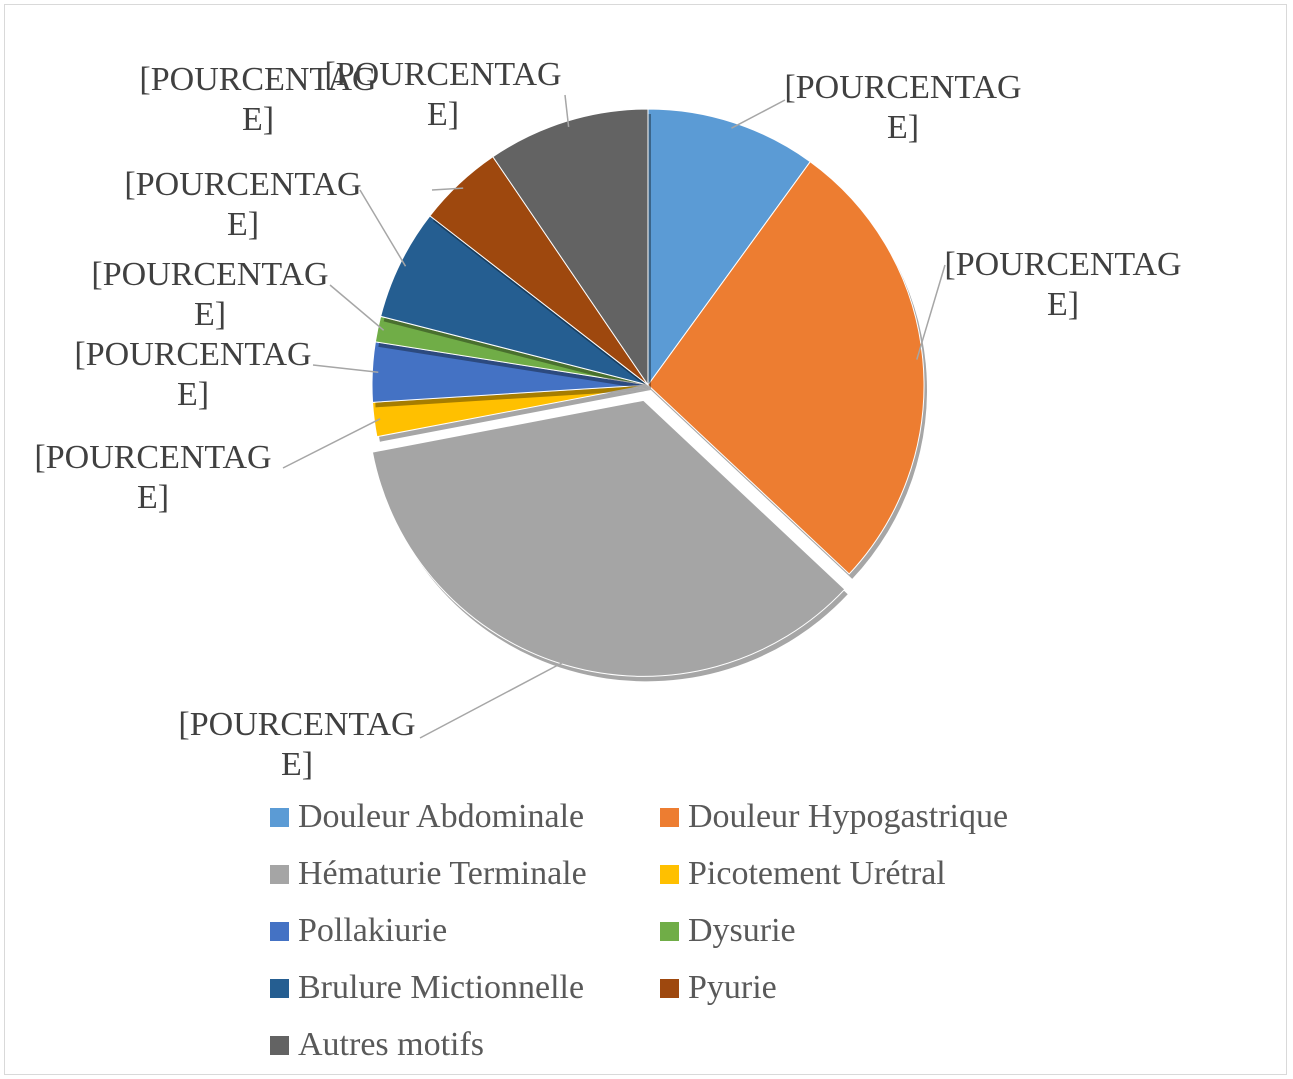  What do you see at coordinates (391, 1044) in the screenshot?
I see `legend-label: Autres motifs` at bounding box center [391, 1044].